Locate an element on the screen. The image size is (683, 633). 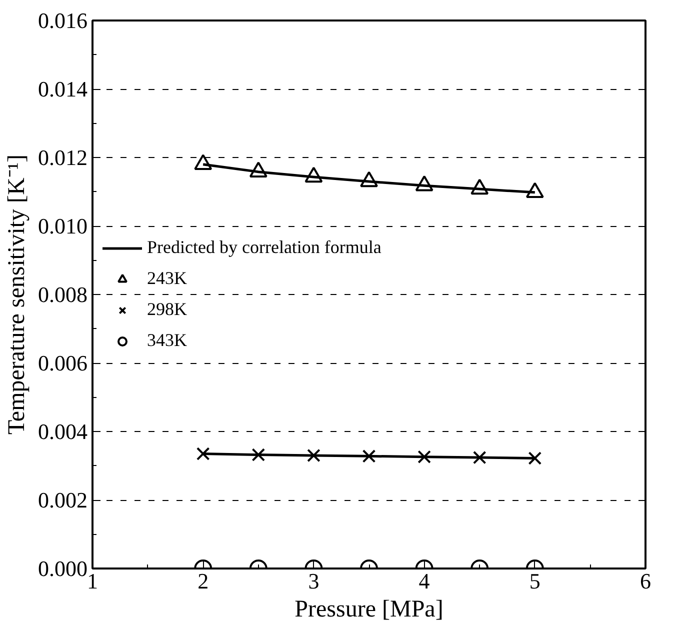
x-tick-label: 1 is located at coordinates (92, 581).